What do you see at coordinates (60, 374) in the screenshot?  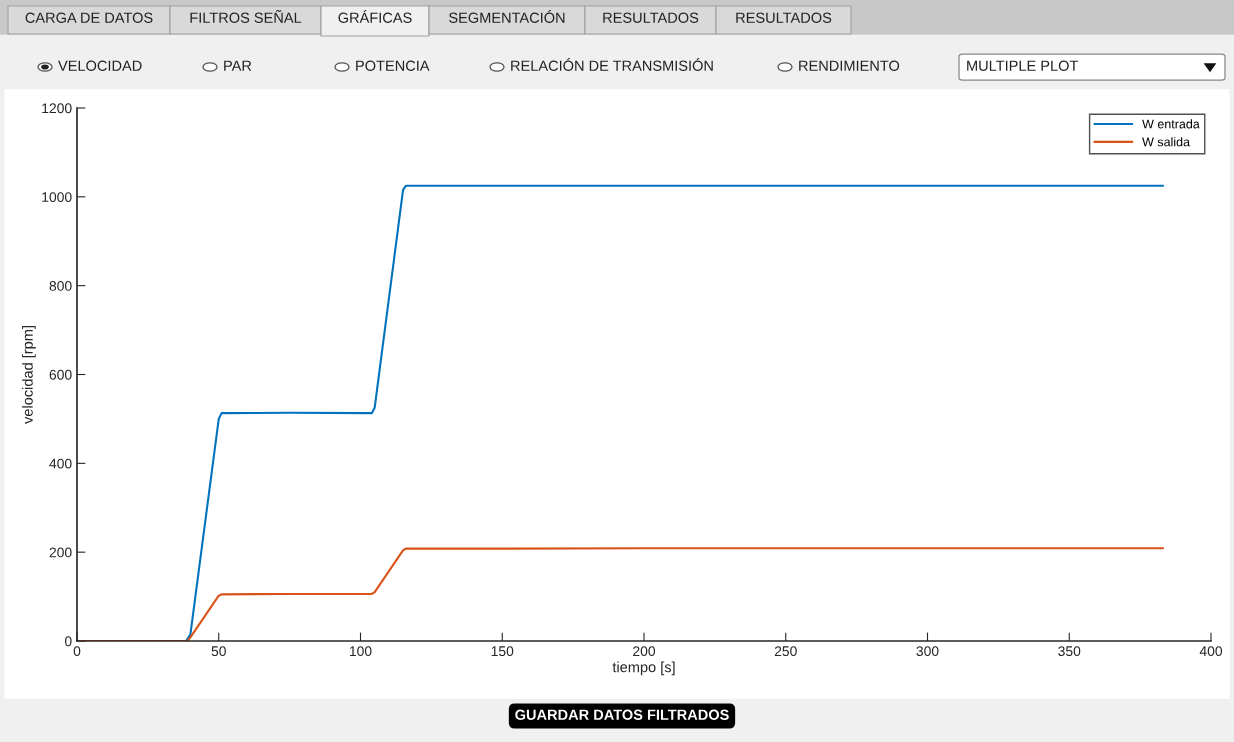 I see `y-tick-label: 600` at bounding box center [60, 374].